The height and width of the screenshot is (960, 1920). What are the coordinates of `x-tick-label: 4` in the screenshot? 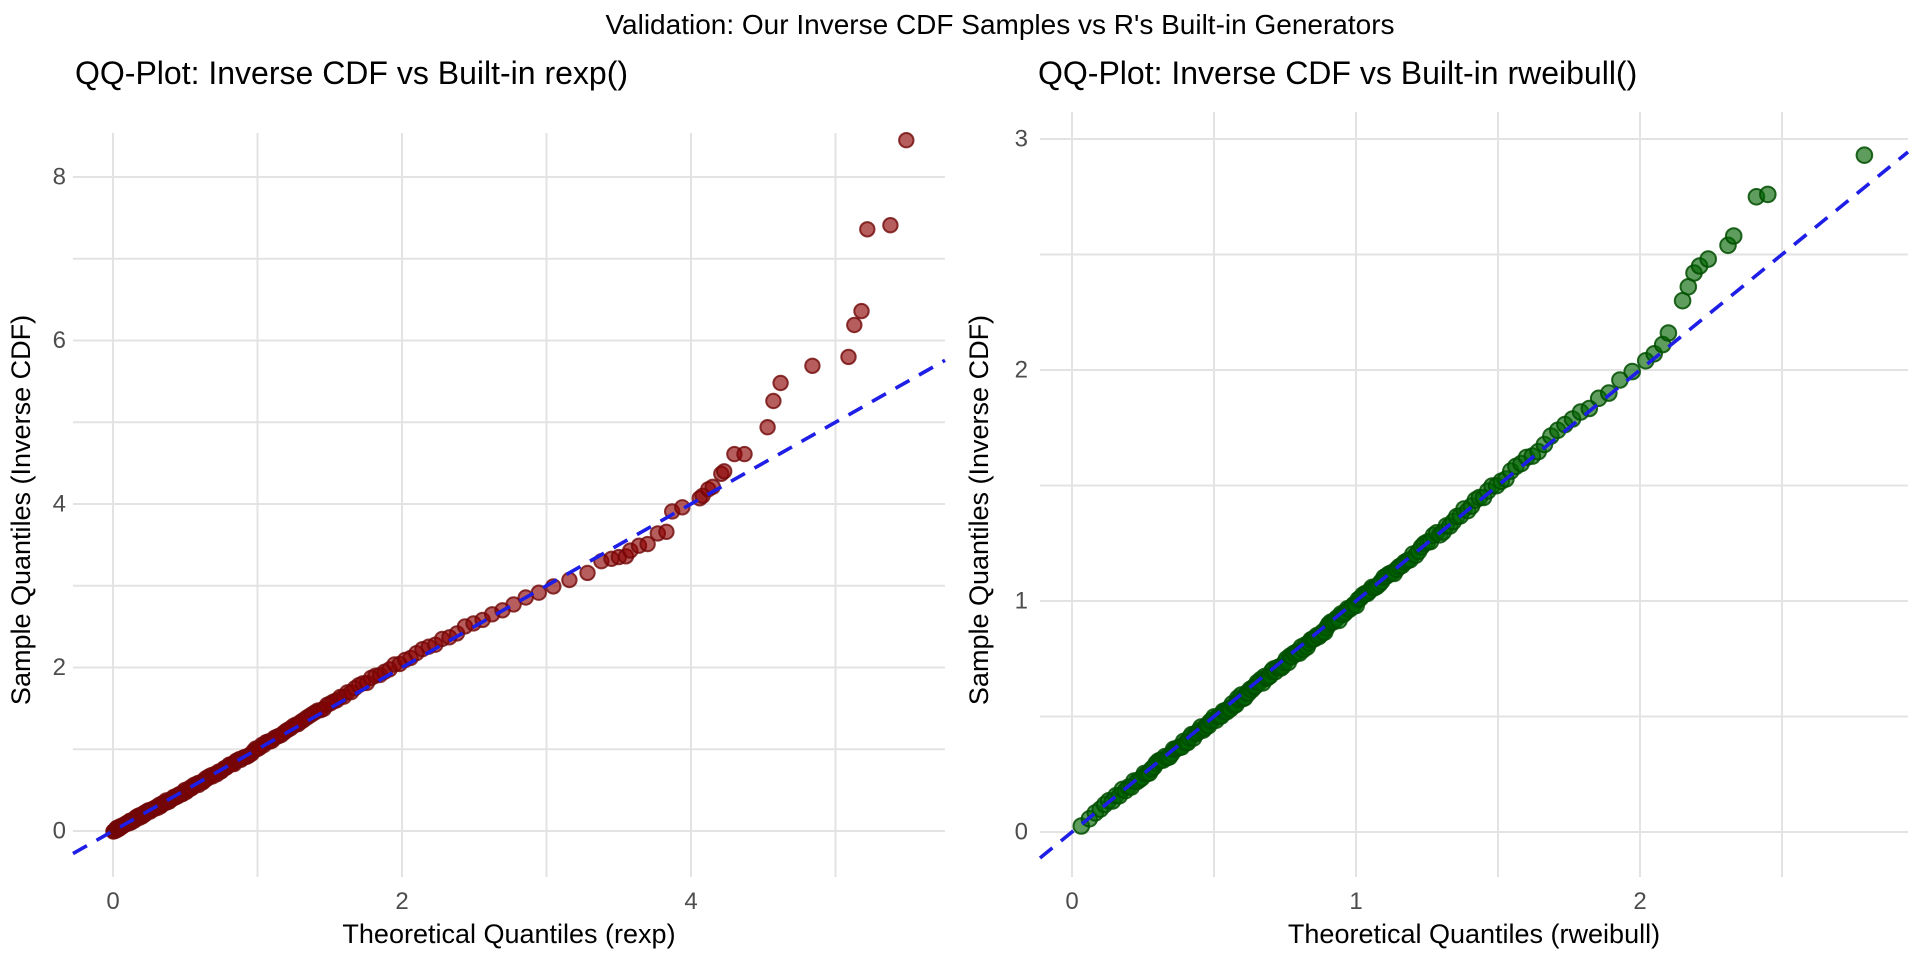 It's located at (690, 901).